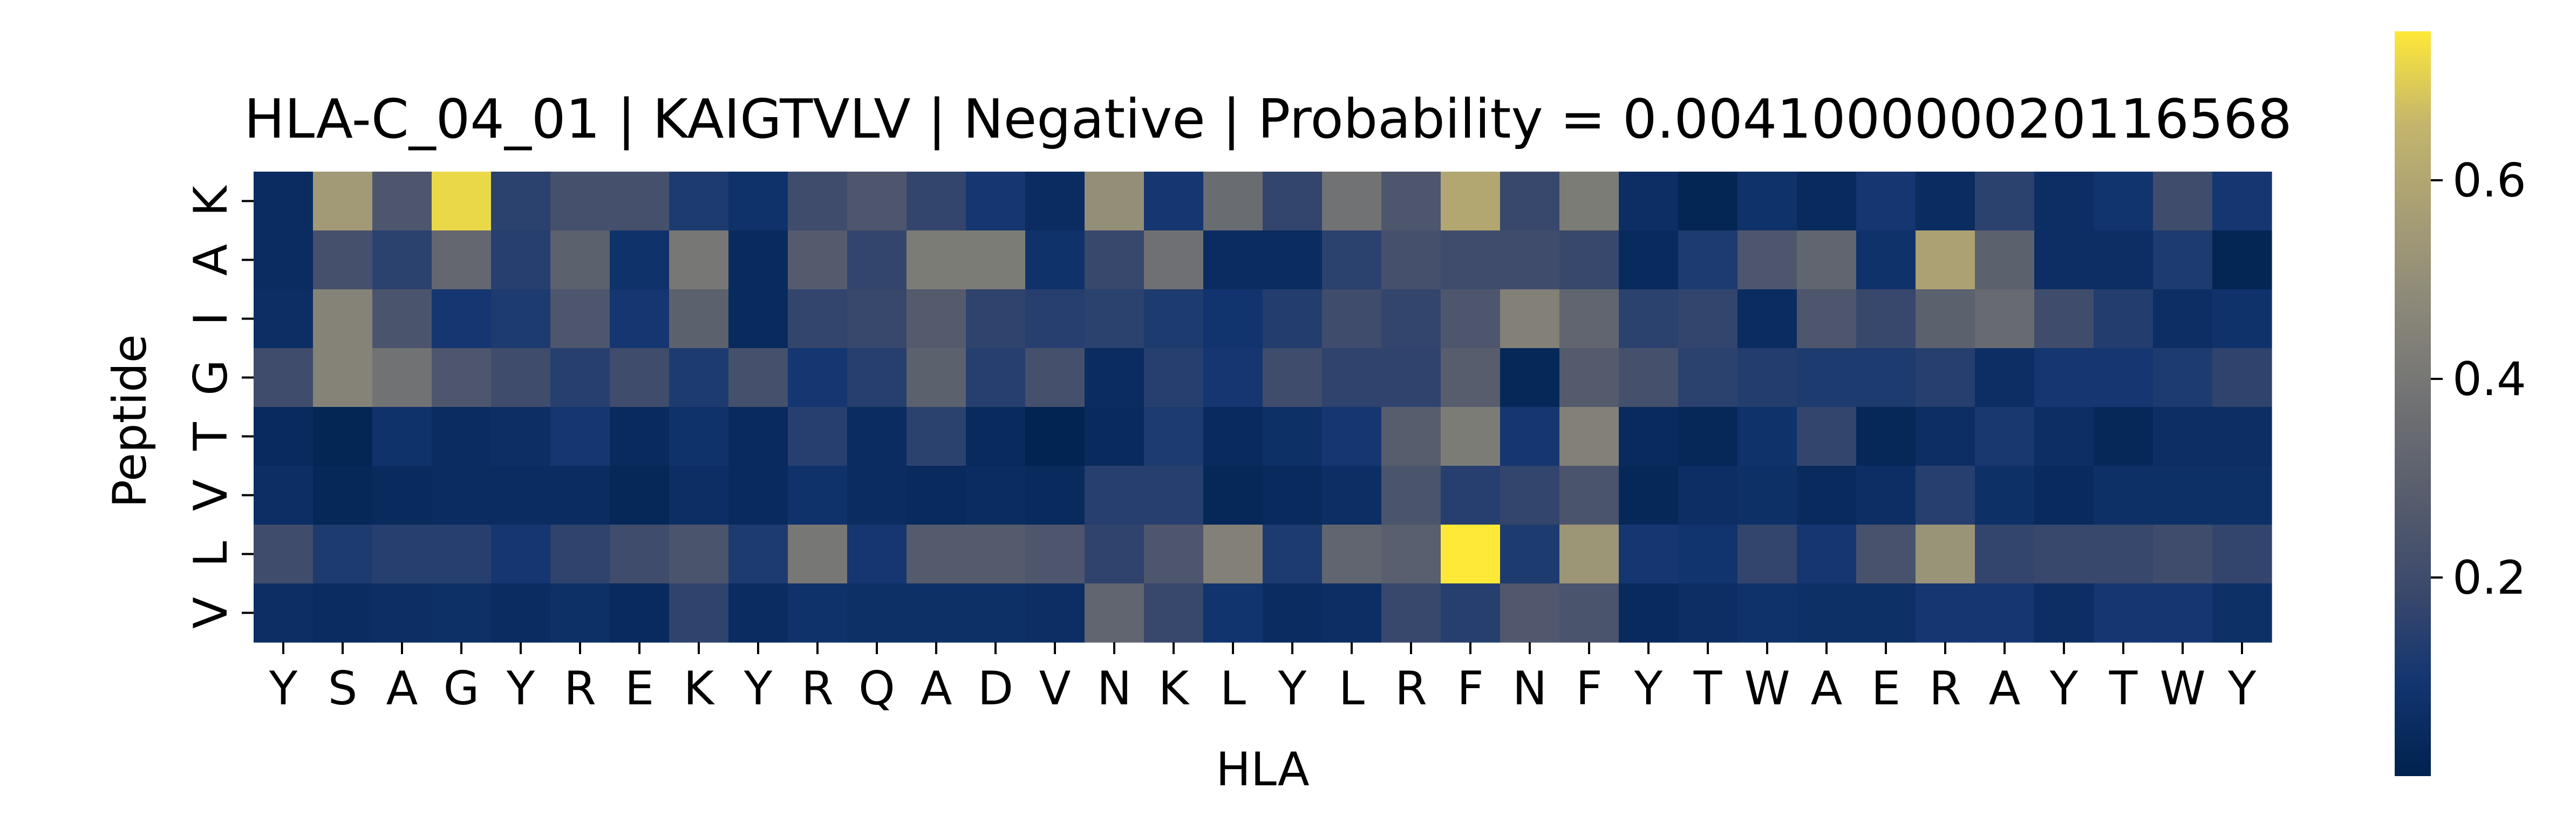 The width and height of the screenshot is (2576, 829). I want to click on x-tick-label: W, so click(1767, 689).